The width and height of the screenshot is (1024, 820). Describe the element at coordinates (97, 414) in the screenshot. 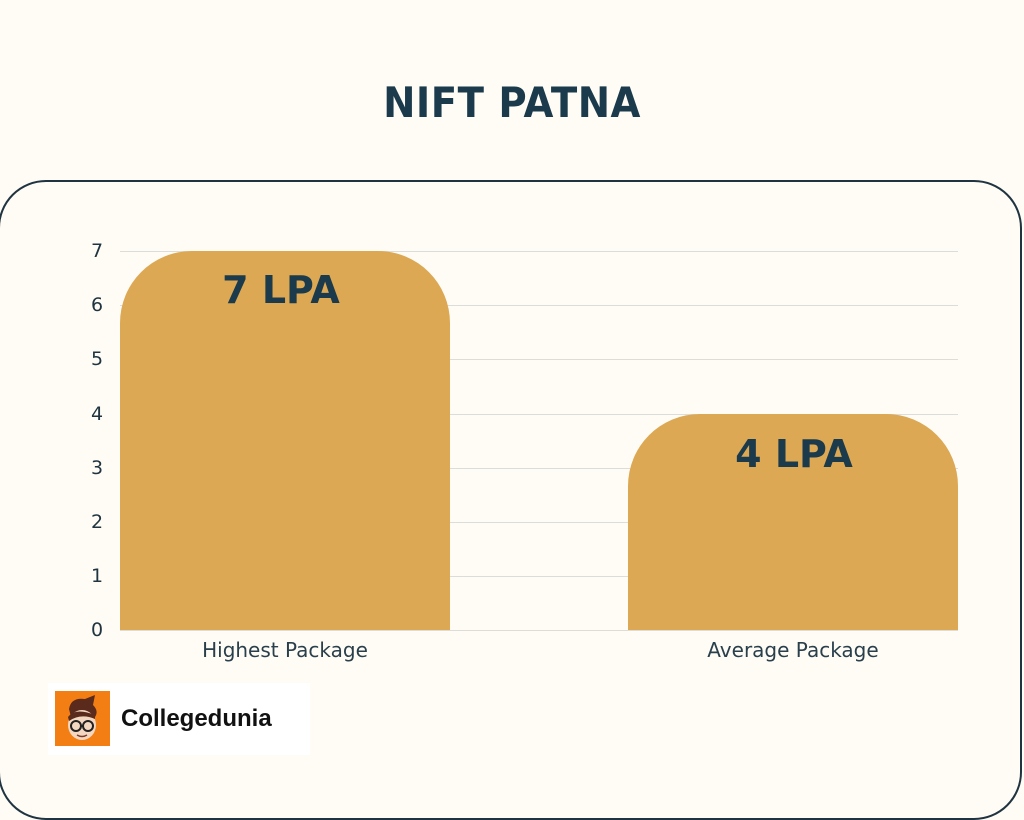

I see `y-tick: 4` at that location.